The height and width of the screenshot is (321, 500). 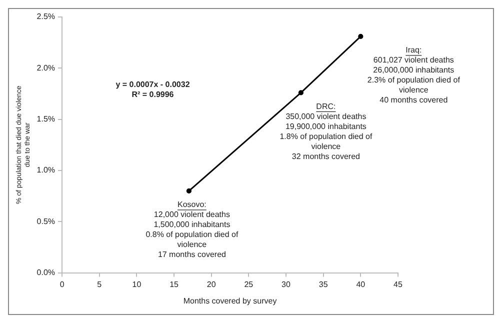 What do you see at coordinates (398, 284) in the screenshot?
I see `x-tick-label: 45` at bounding box center [398, 284].